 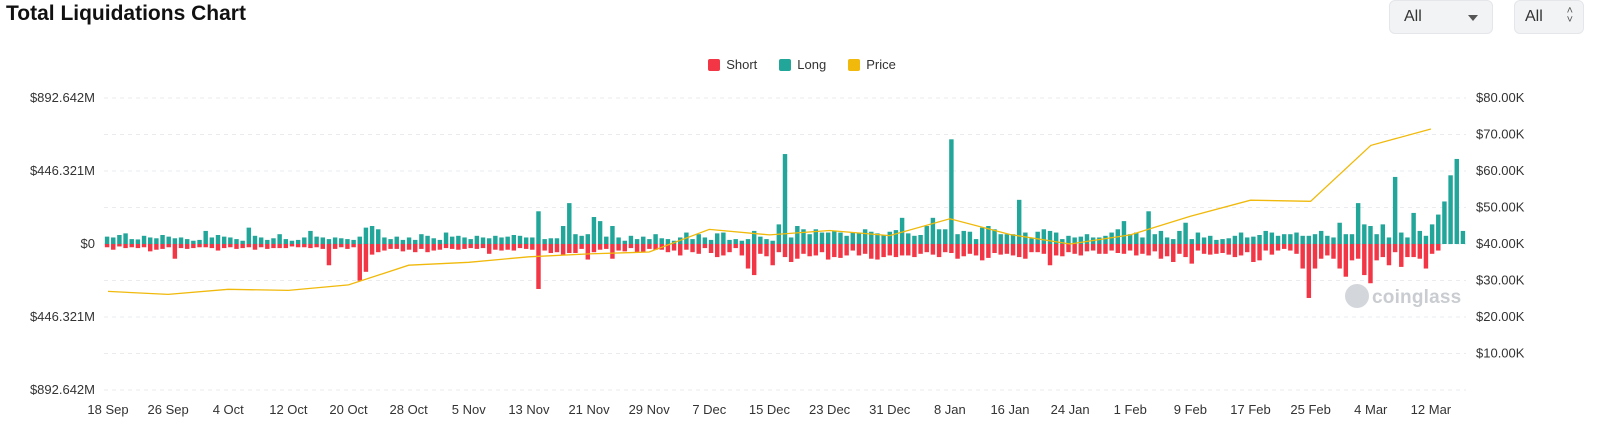 What do you see at coordinates (800, 64) in the screenshot?
I see `legend-item-long: Long` at bounding box center [800, 64].